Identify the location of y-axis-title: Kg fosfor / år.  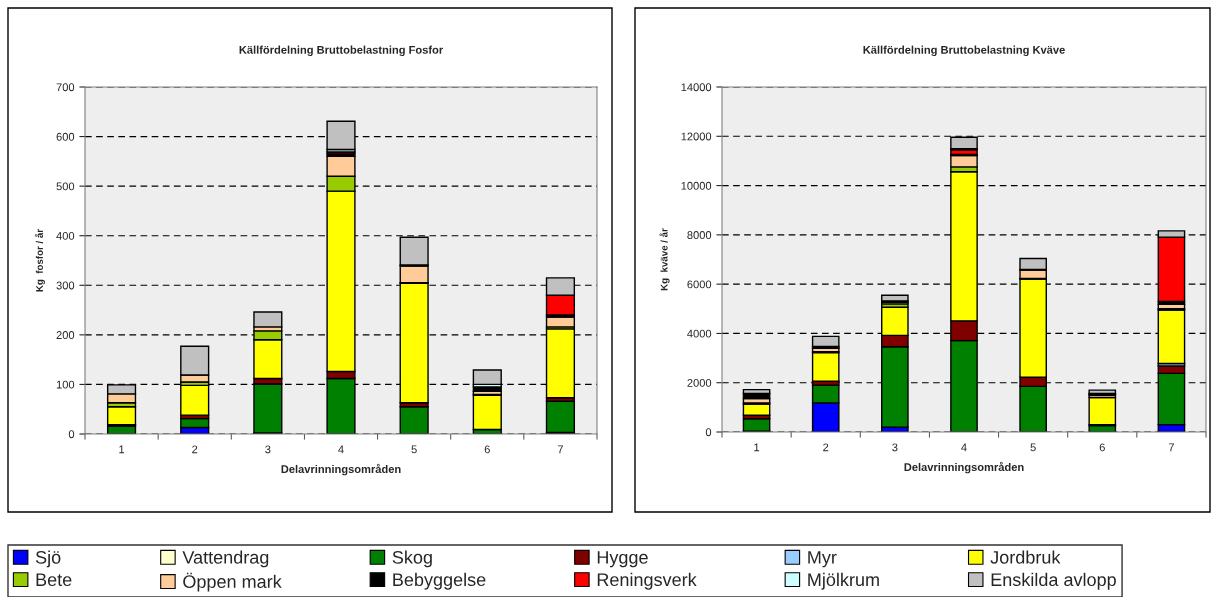
(39, 260).